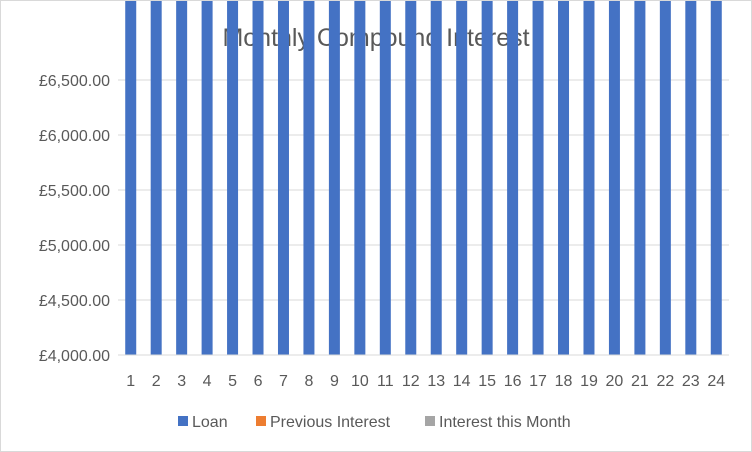 This screenshot has height=452, width=752. I want to click on y-tick-label: £6,000.00, so click(74, 136).